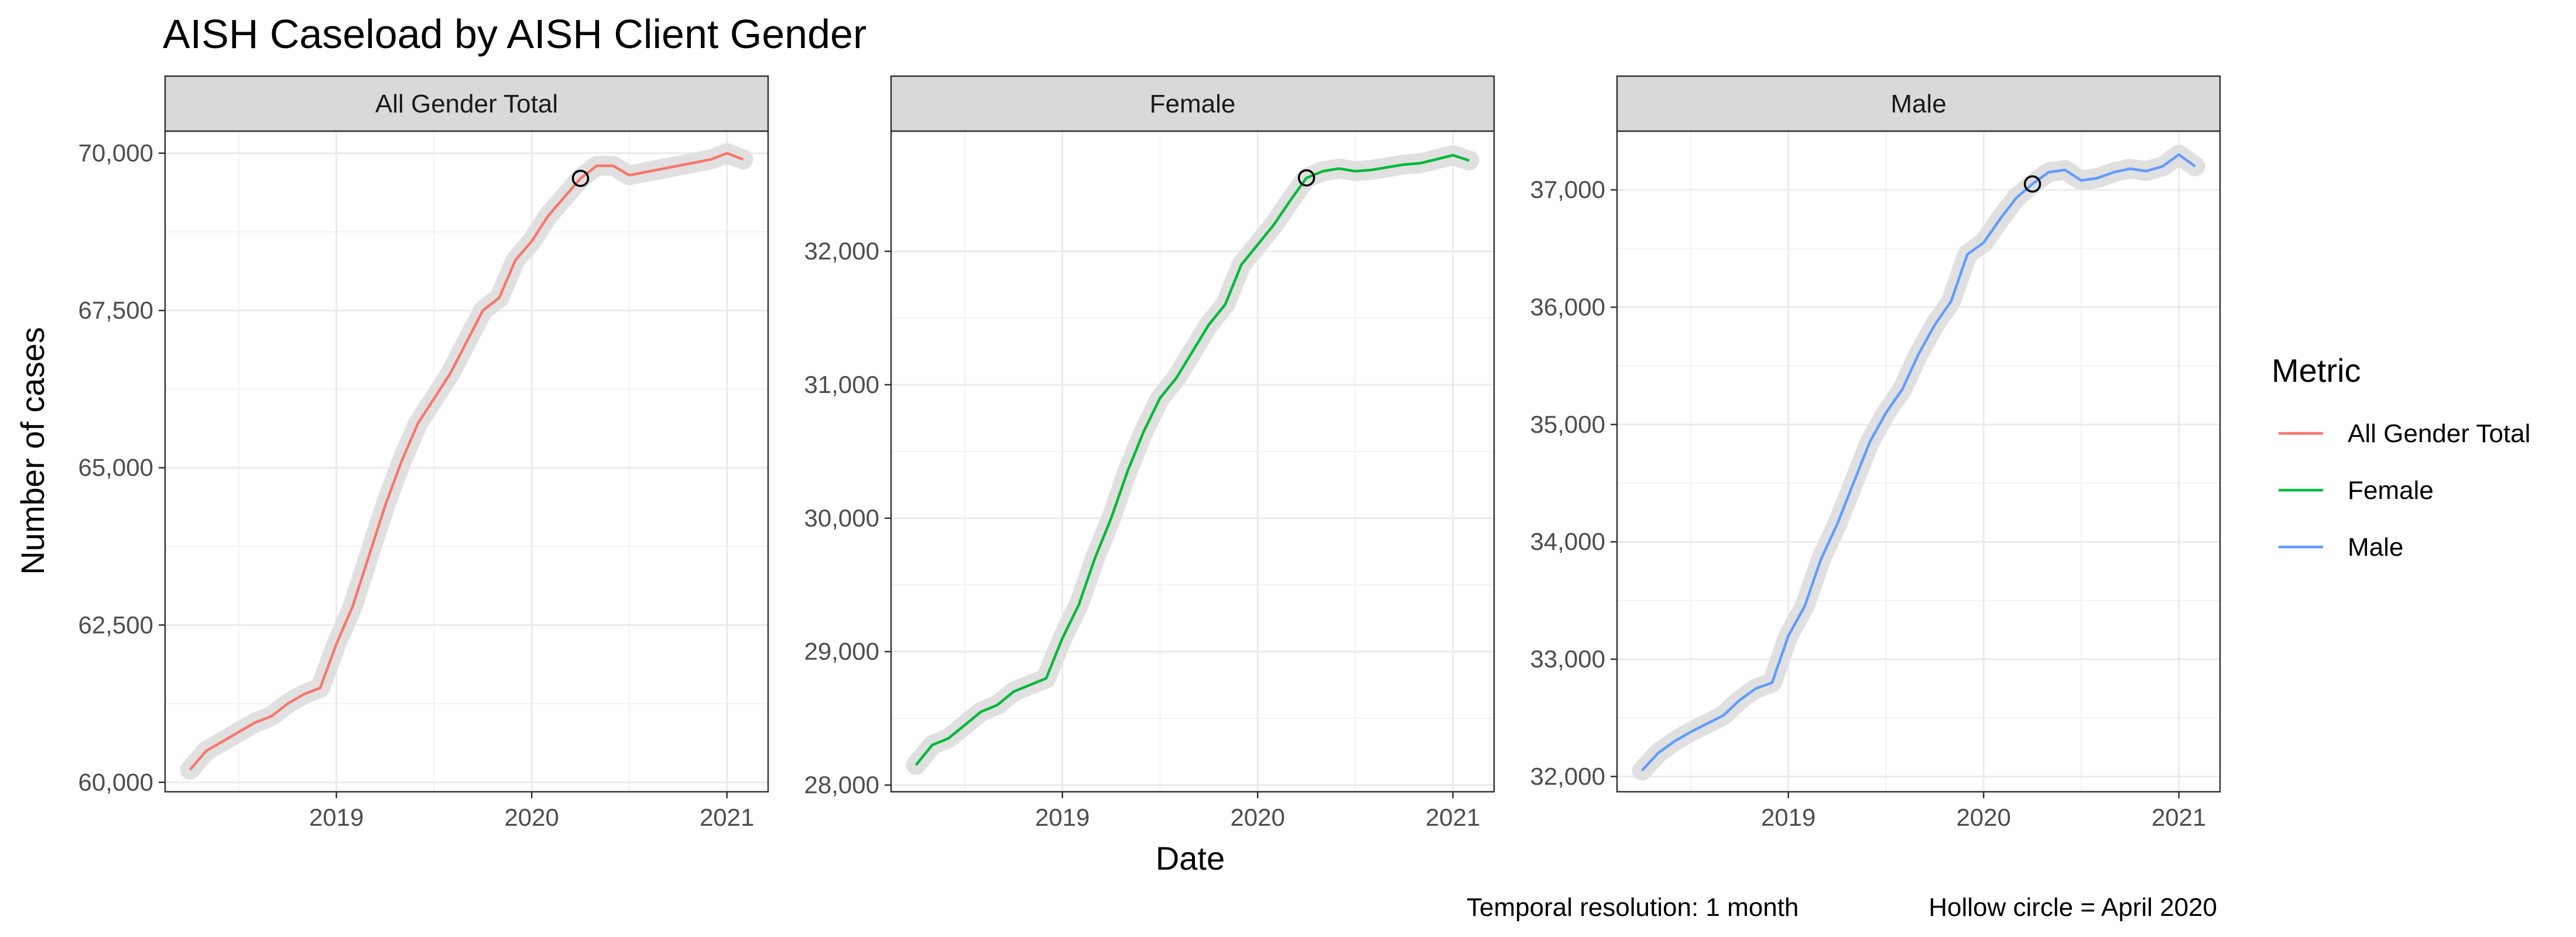 Image resolution: width=2576 pixels, height=937 pixels. I want to click on strip-label-all-gender-total: All Gender Total, so click(466, 104).